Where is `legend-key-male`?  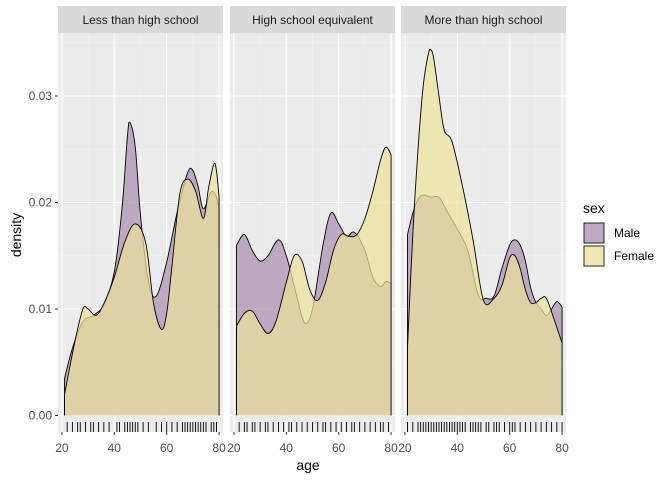
legend-key-male is located at coordinates (594, 233).